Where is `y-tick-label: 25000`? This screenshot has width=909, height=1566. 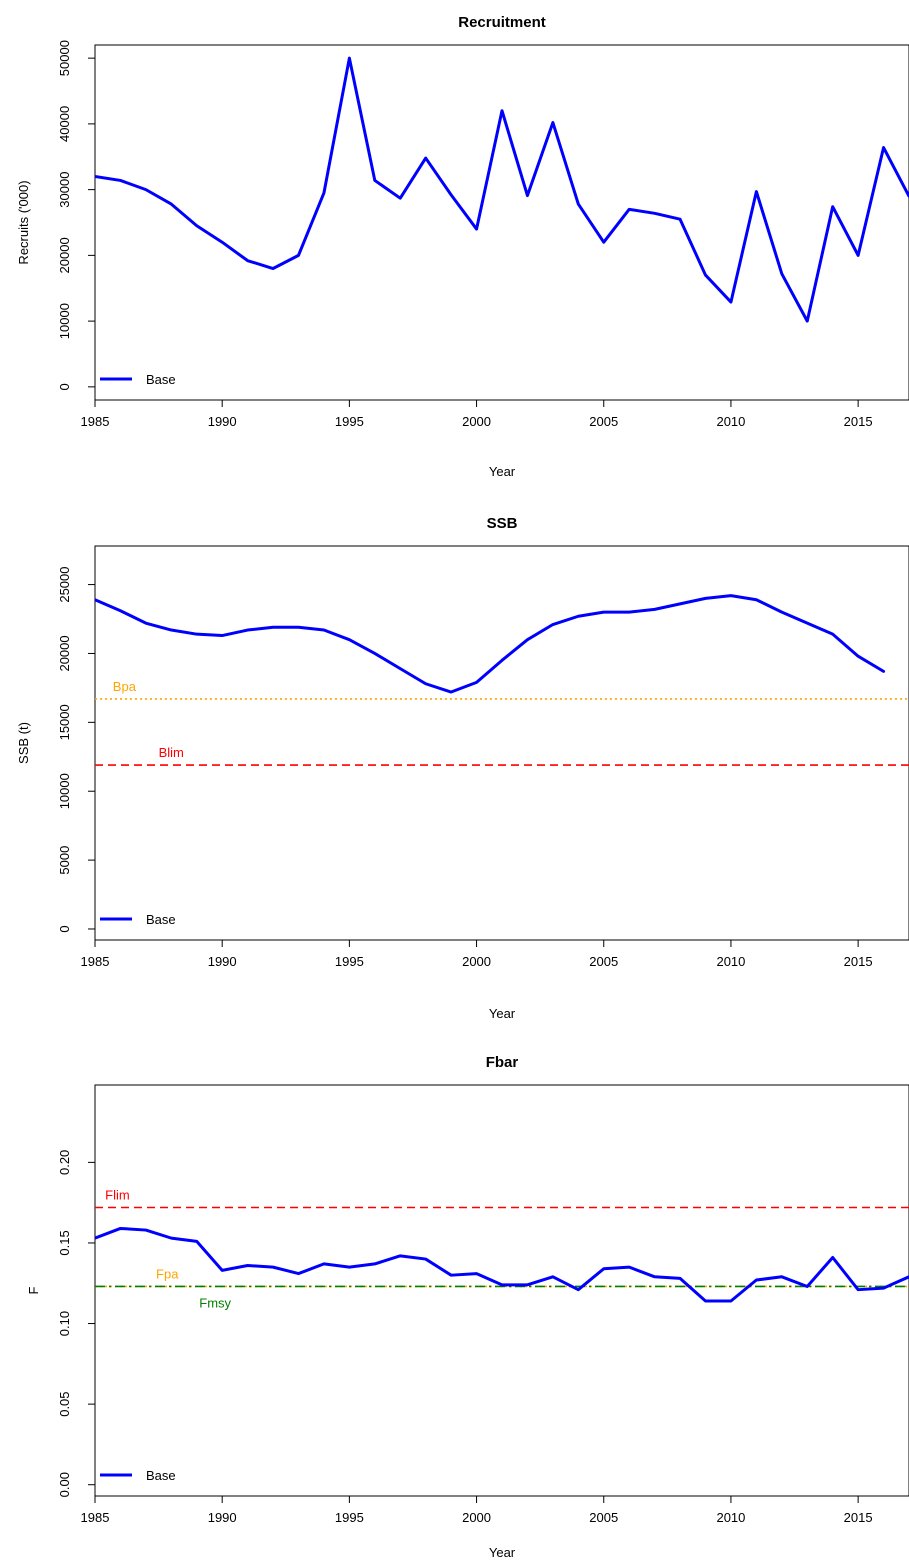 y-tick-label: 25000 is located at coordinates (64, 584).